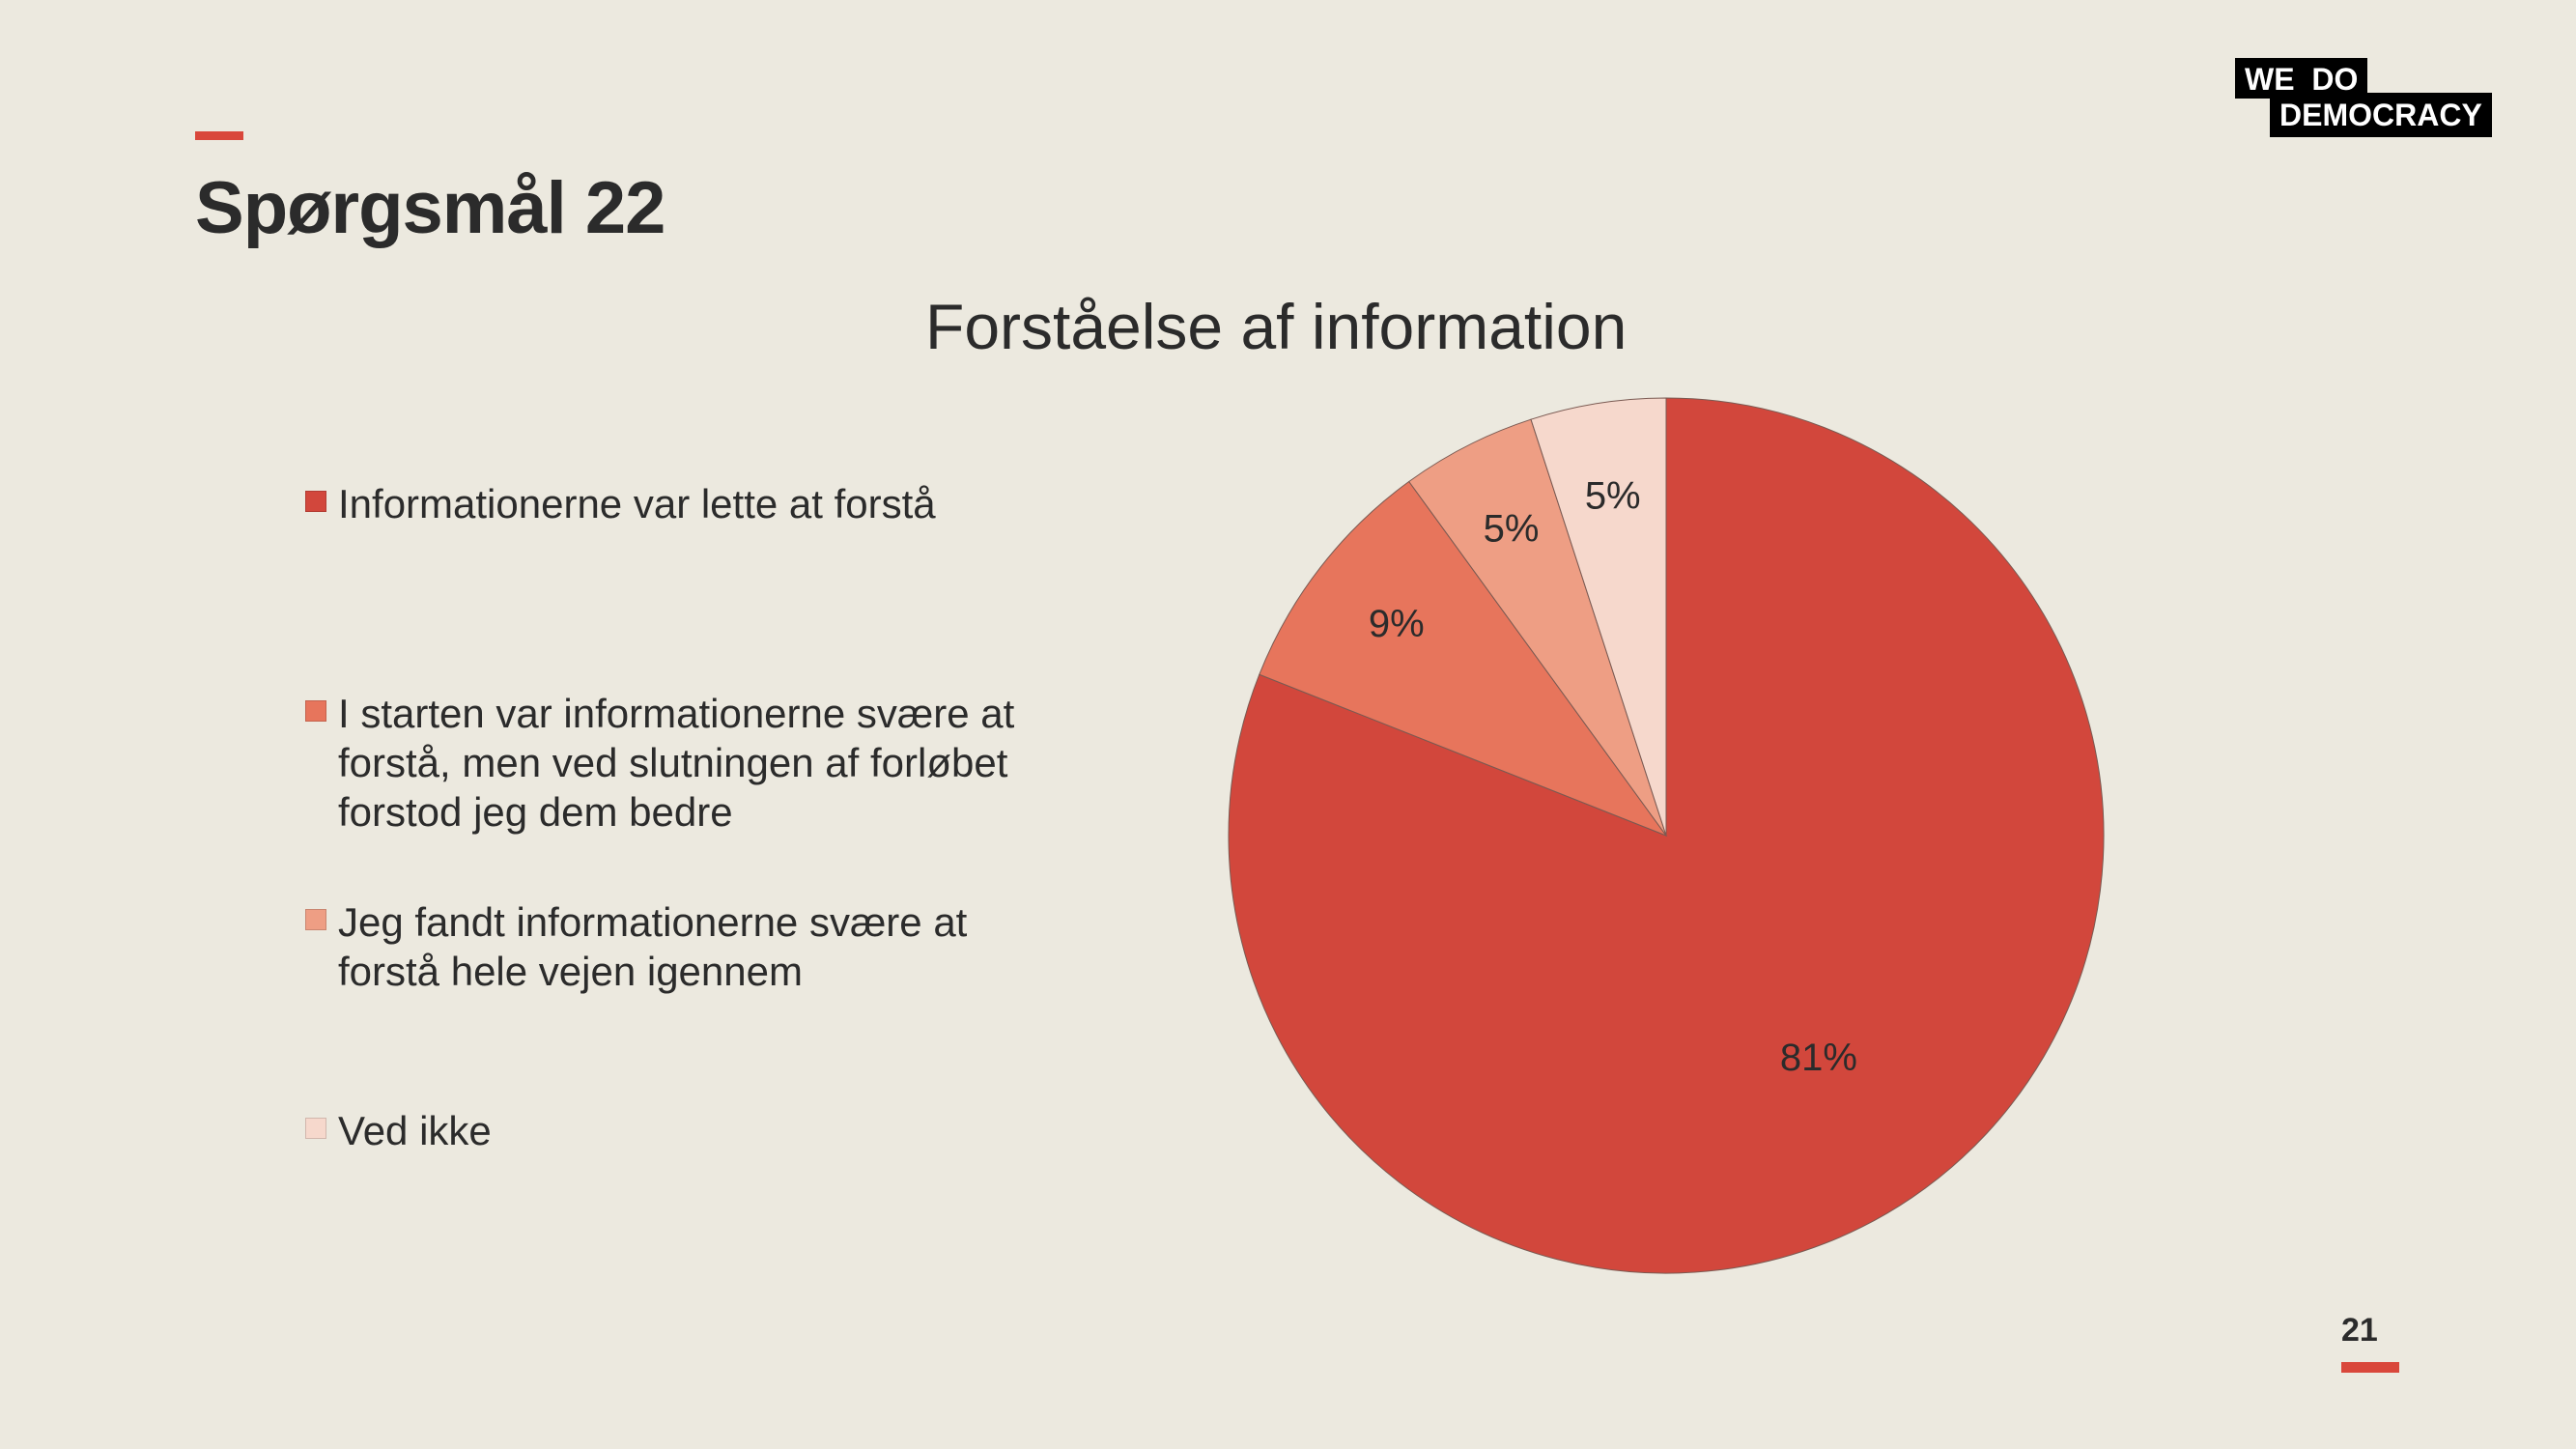  Describe the element at coordinates (1613, 497) in the screenshot. I see `pie-label-dont-know: 5%` at that location.